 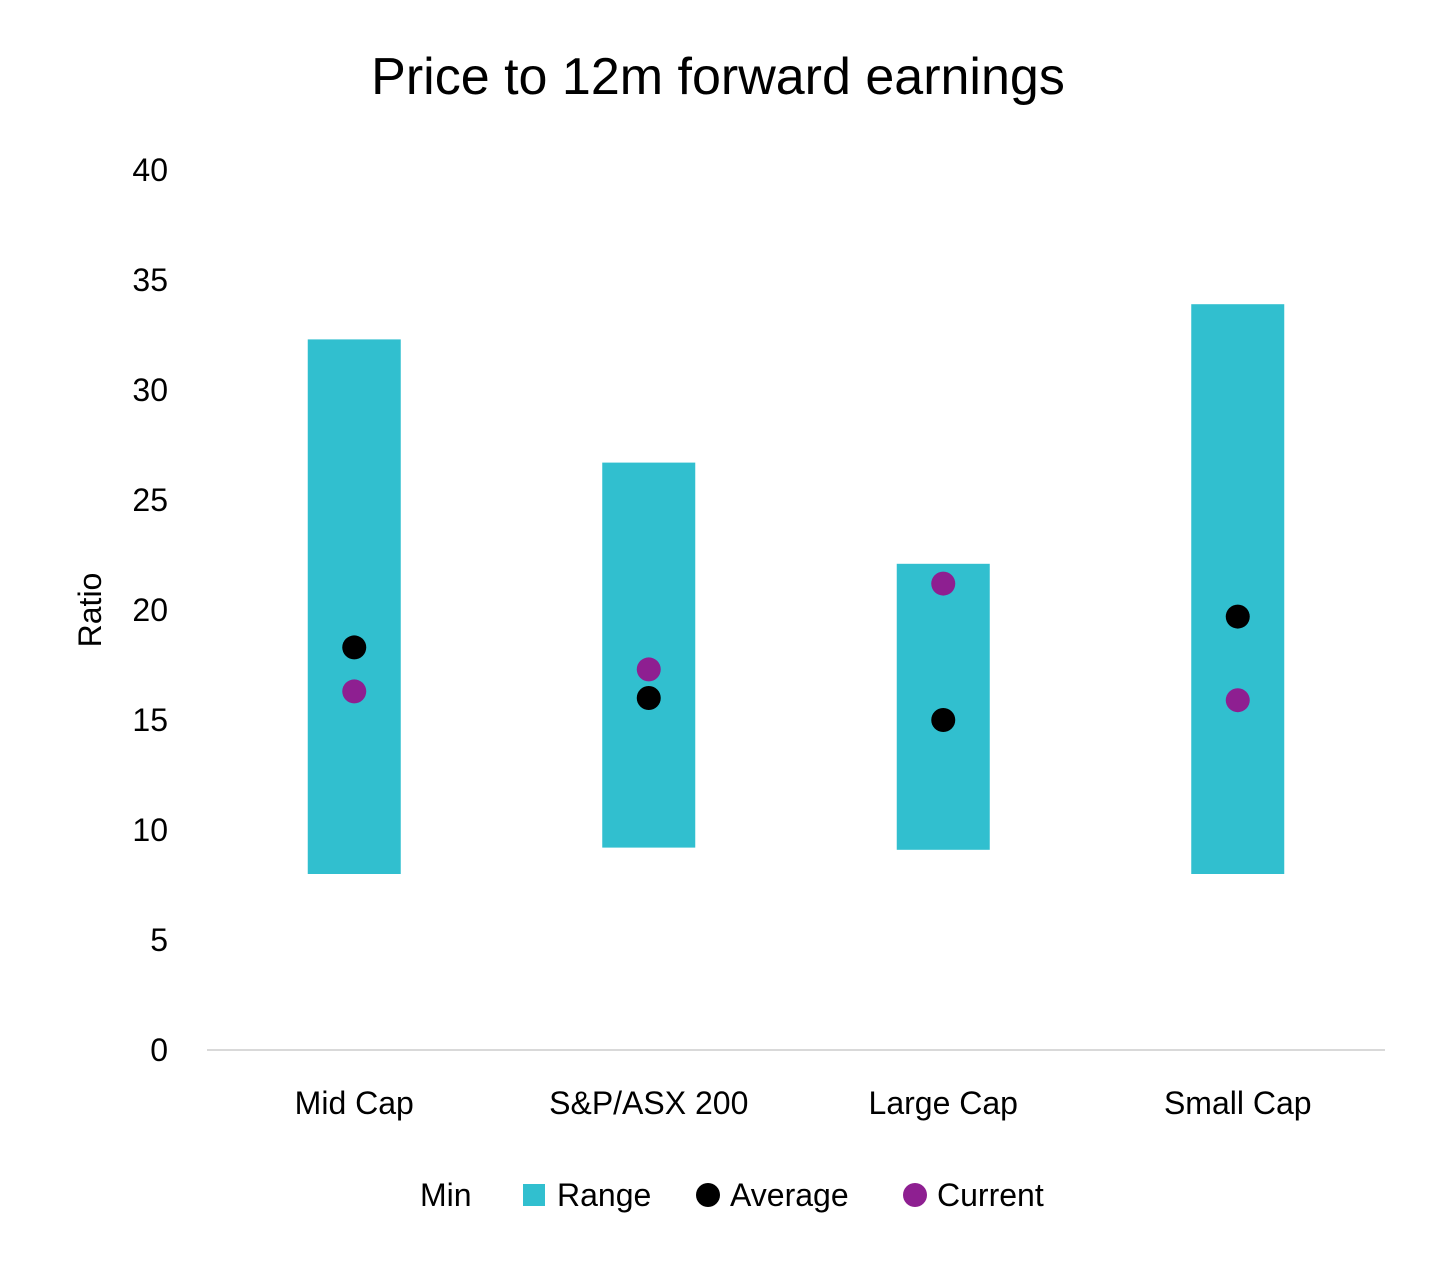 What do you see at coordinates (150, 280) in the screenshot?
I see `y-tick-label: 35` at bounding box center [150, 280].